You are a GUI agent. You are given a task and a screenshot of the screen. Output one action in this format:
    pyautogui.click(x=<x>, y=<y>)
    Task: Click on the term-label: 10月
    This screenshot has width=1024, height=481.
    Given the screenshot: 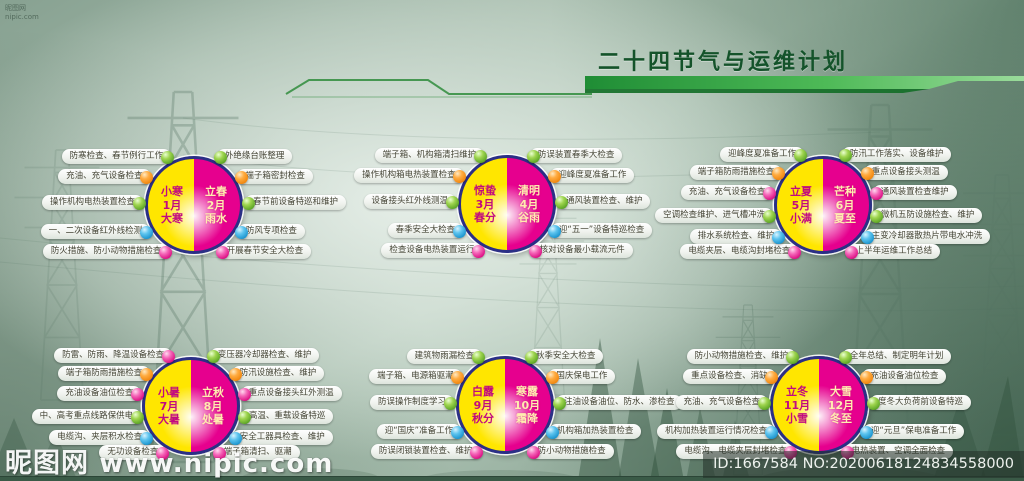 What is the action you would take?
    pyautogui.click(x=527, y=405)
    